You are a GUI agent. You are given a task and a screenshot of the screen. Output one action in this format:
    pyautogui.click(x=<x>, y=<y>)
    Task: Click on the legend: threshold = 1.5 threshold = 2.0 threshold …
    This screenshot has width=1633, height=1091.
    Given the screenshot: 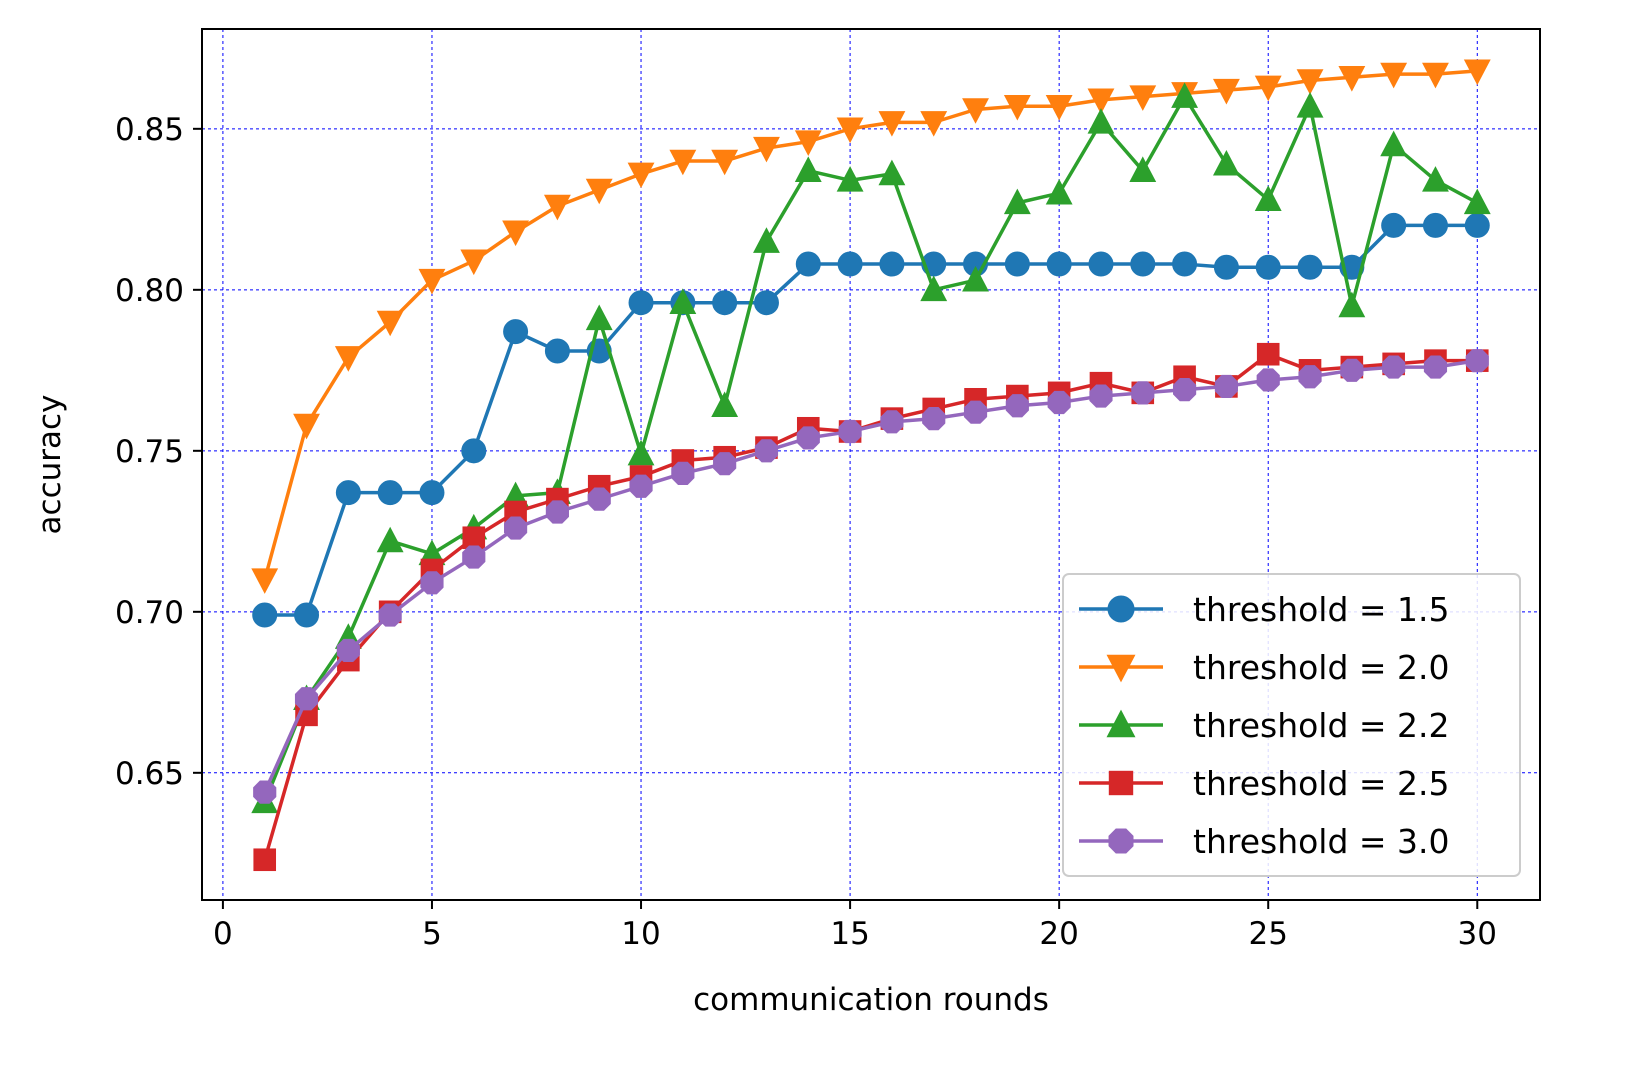 What is the action you would take?
    pyautogui.click(x=1291, y=725)
    